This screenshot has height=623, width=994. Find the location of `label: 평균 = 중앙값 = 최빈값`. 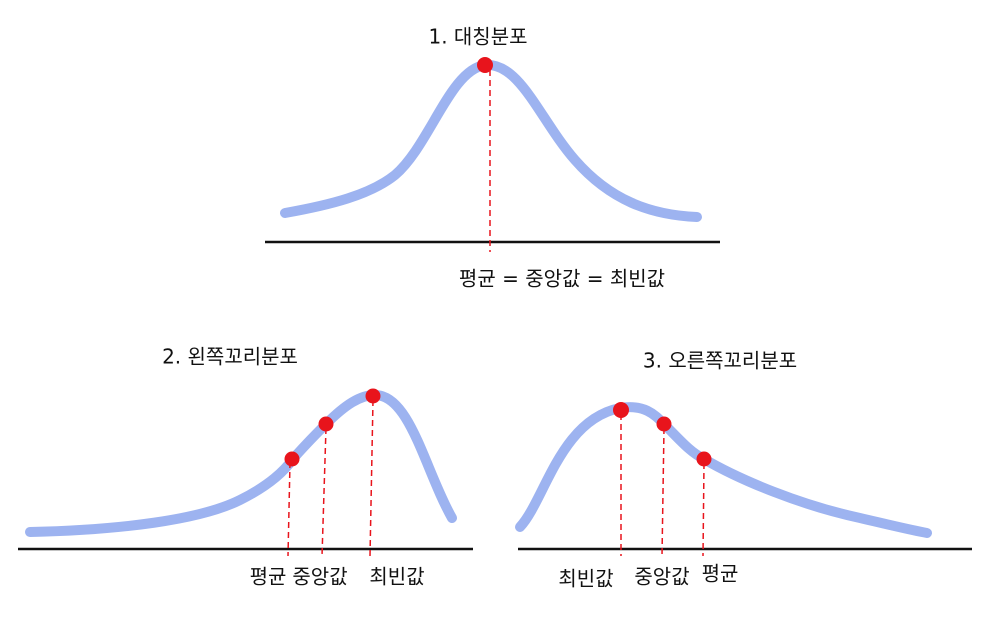

label: 평균 = 중앙값 = 최빈값 is located at coordinates (562, 279).